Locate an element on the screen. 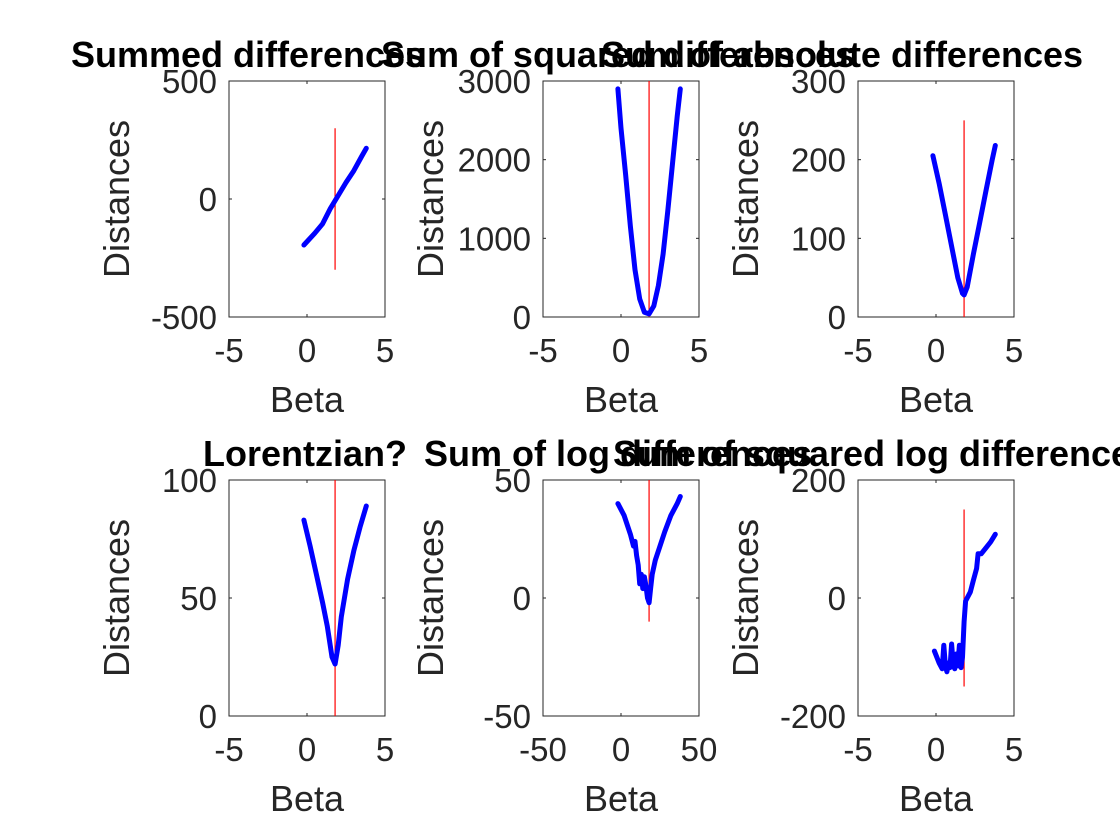 This screenshot has height=840, width=1120. y-tick-label: 3000 is located at coordinates (494, 81).